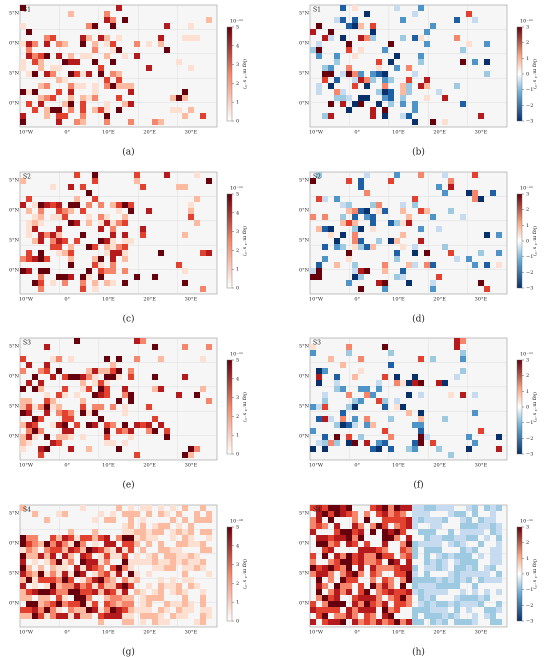  Describe the element at coordinates (418, 152) in the screenshot. I see `caption: (b)` at that location.